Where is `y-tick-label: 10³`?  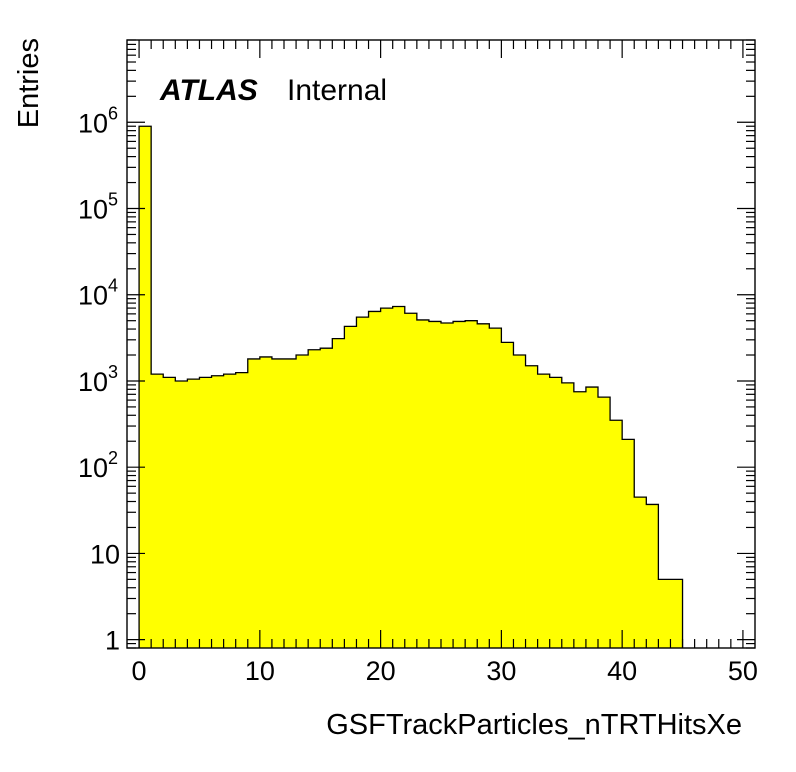
y-tick-label: 10³ is located at coordinates (98, 379).